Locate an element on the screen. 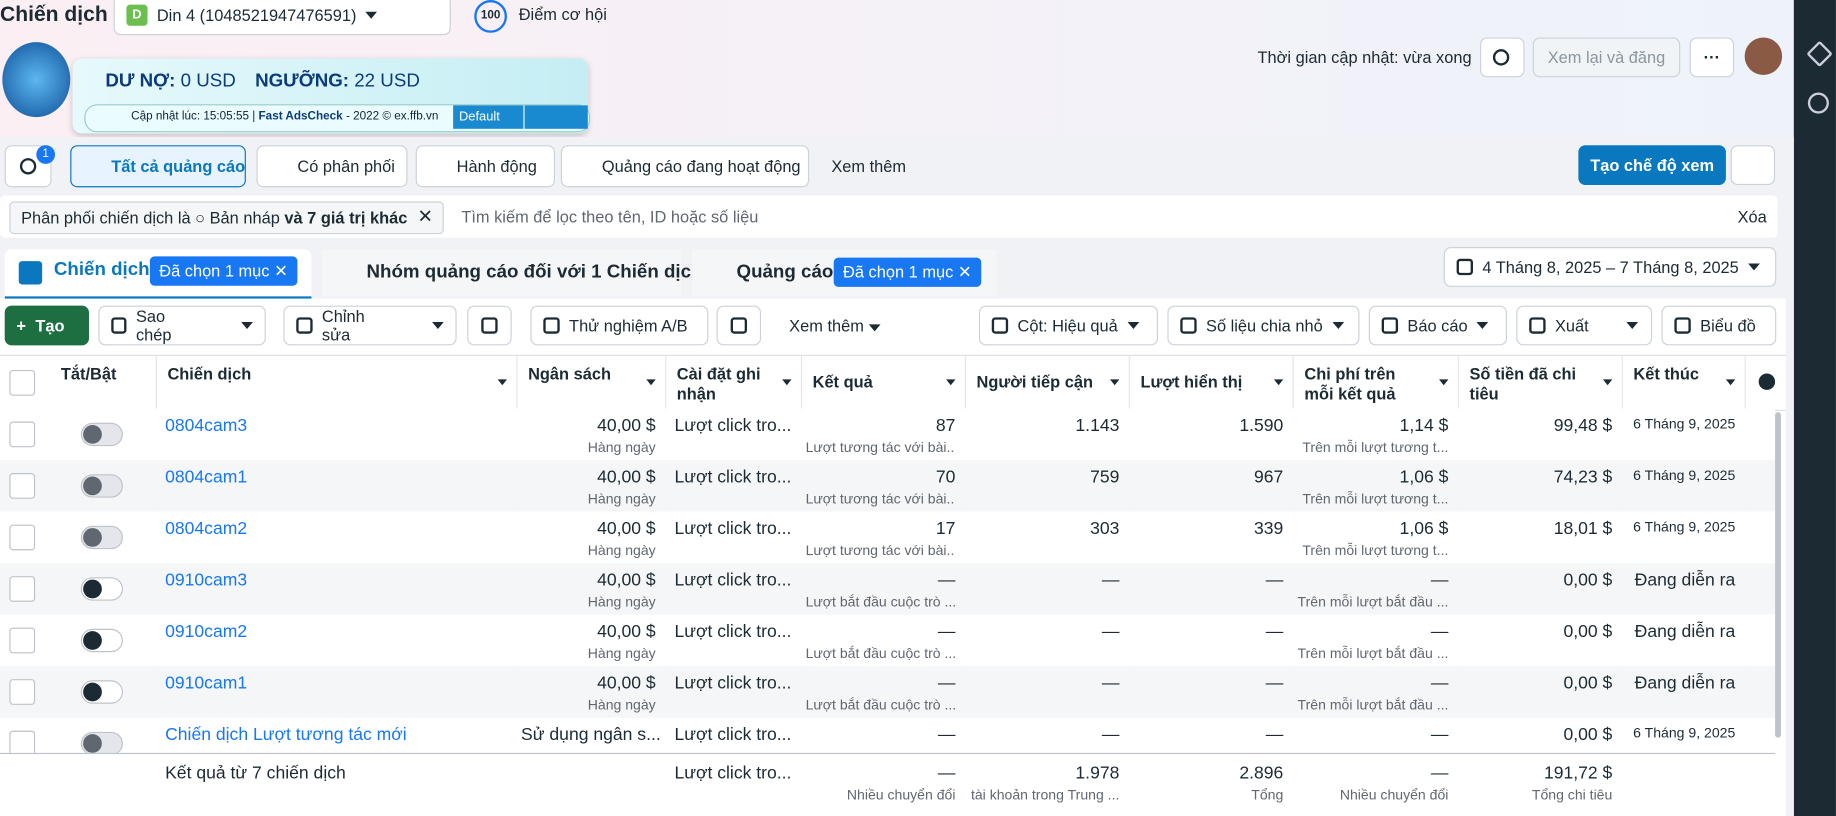 The image size is (1836, 816). selected-label: Đã chọn 1 mục is located at coordinates (898, 272).